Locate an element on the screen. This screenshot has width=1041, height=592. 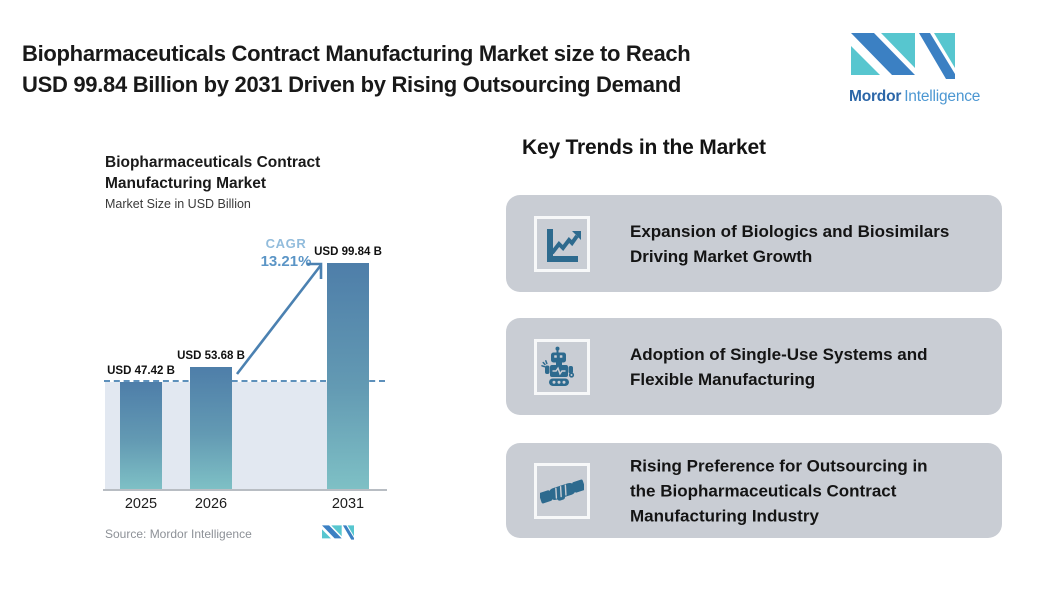
trend-text-line: Adoption of Single-Use Systems and is located at coordinates (779, 354).